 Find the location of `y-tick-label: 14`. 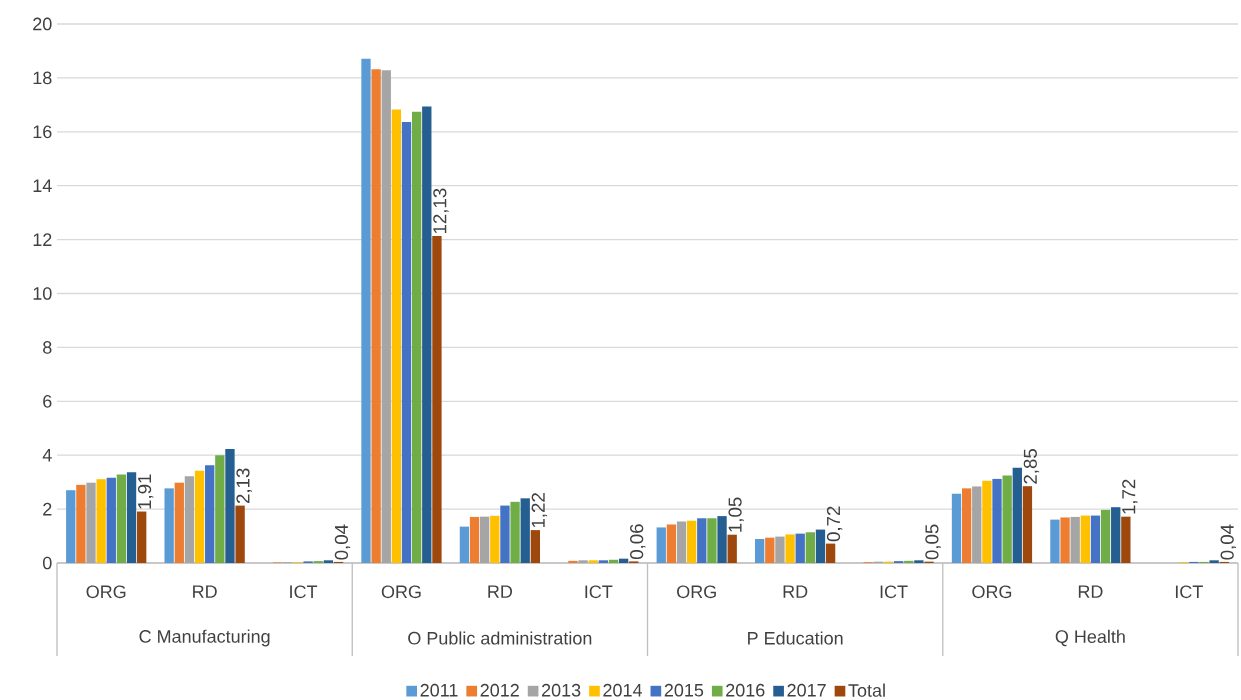

y-tick-label: 14 is located at coordinates (42, 185).